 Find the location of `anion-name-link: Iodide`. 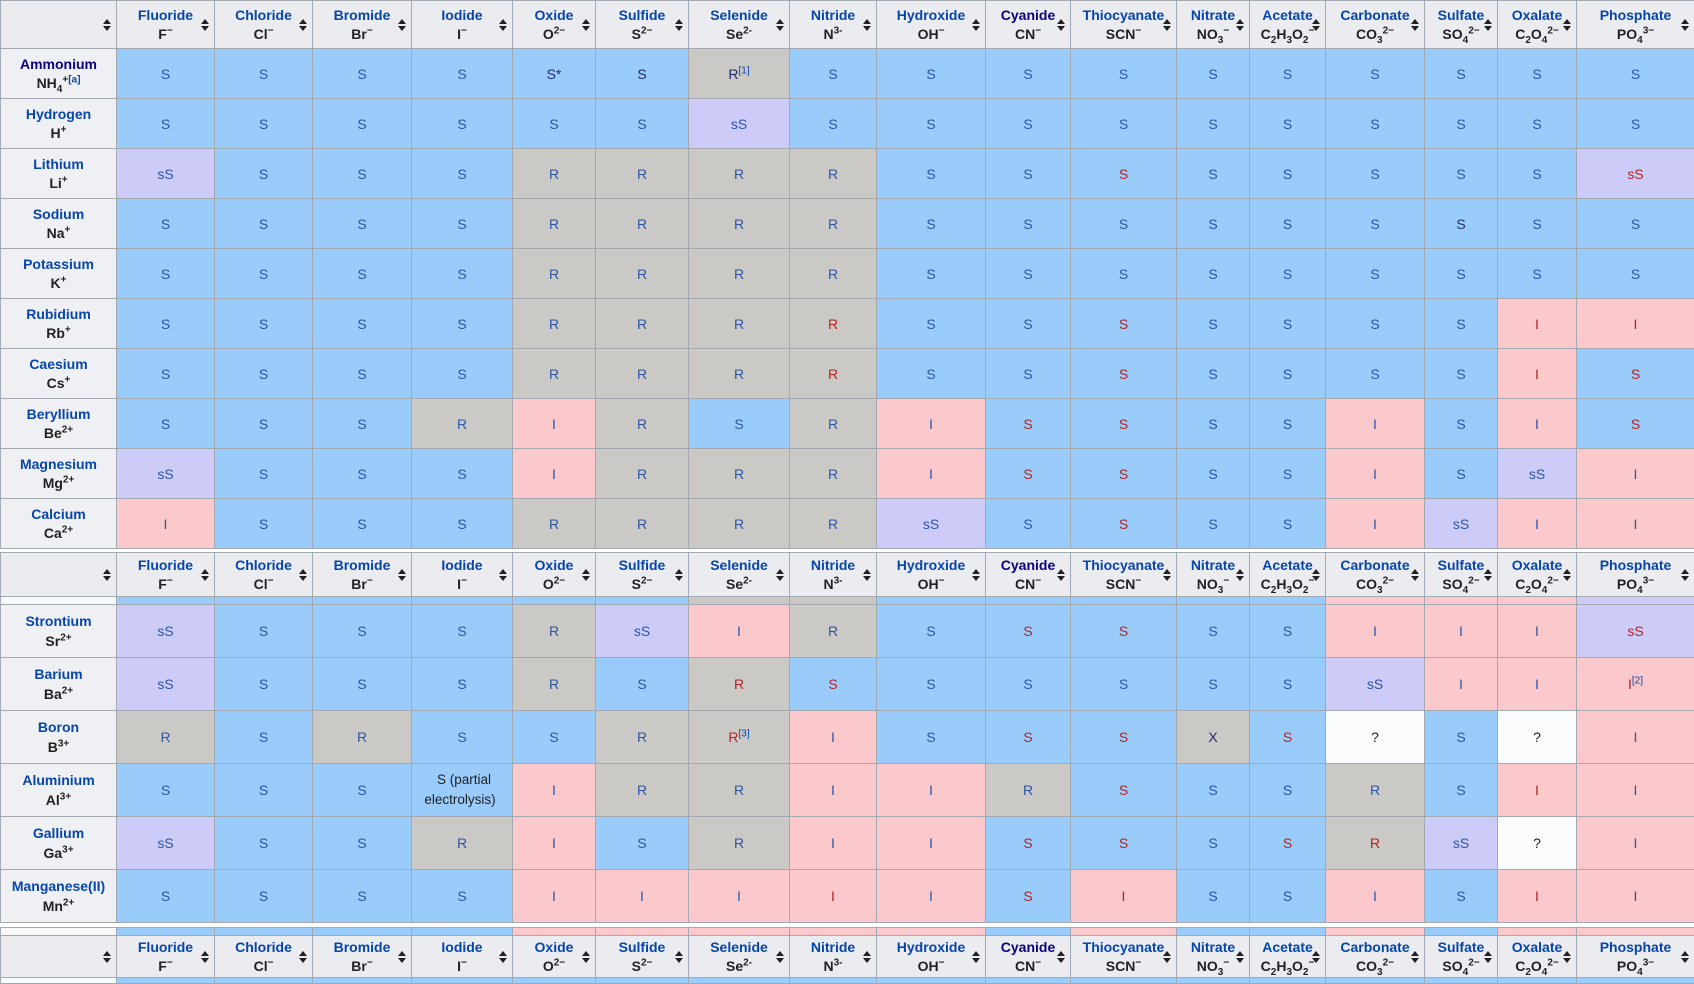

anion-name-link: Iodide is located at coordinates (462, 15).